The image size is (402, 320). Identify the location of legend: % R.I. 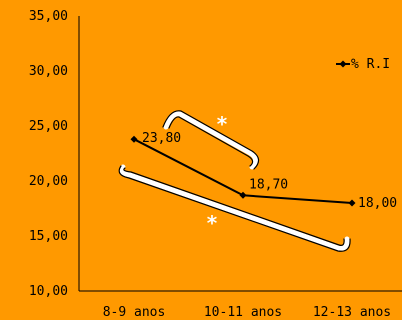
(363, 64).